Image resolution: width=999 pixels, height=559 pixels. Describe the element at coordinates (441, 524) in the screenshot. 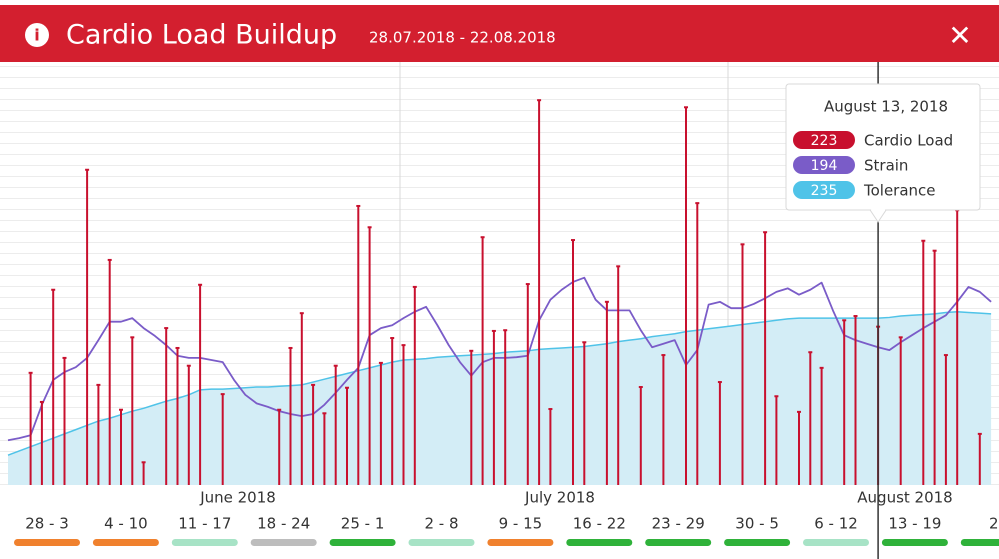

I see `week-label: 2 - 8` at that location.